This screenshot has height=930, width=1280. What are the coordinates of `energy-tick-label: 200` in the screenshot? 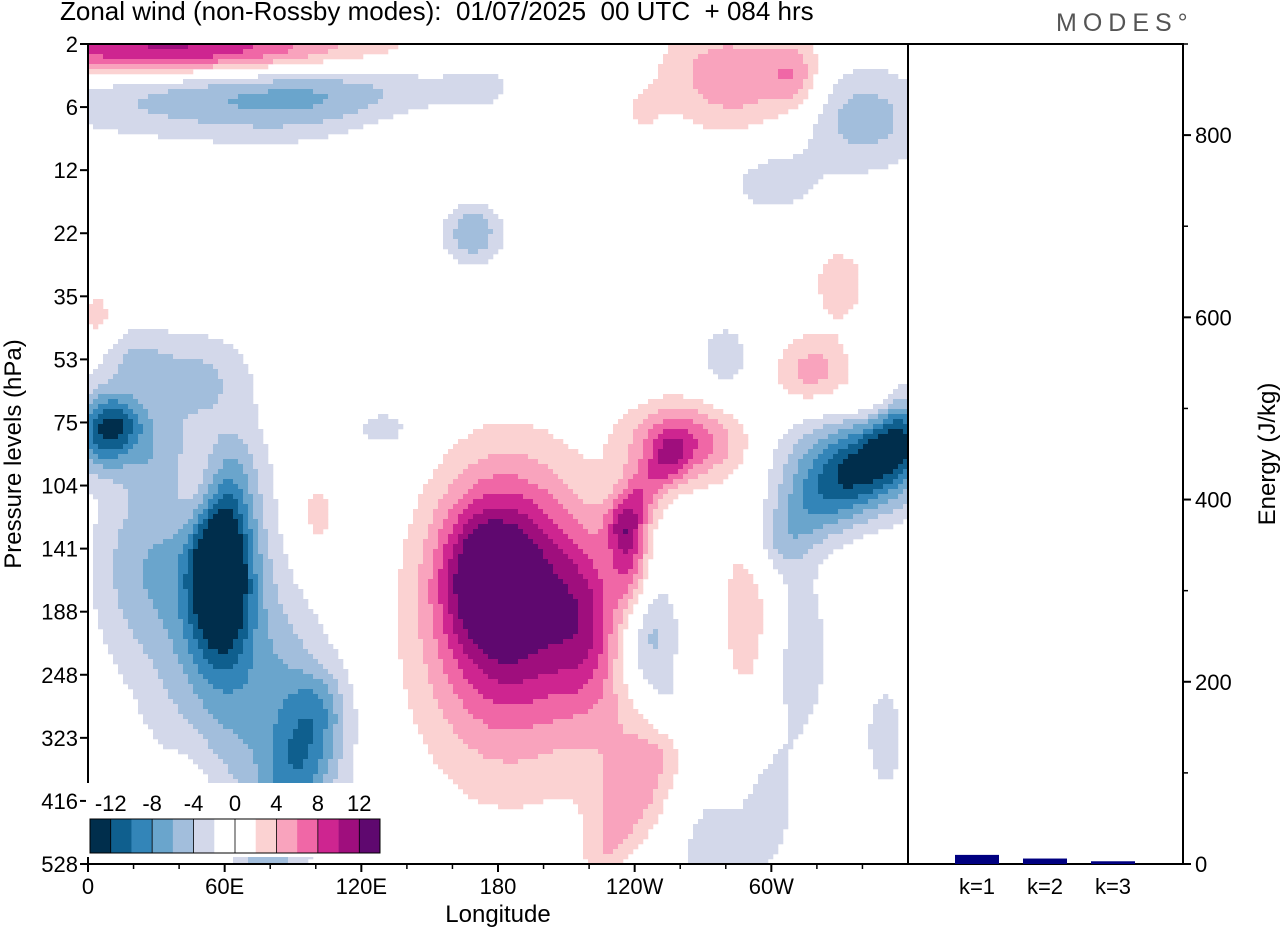 It's located at (1213, 682).